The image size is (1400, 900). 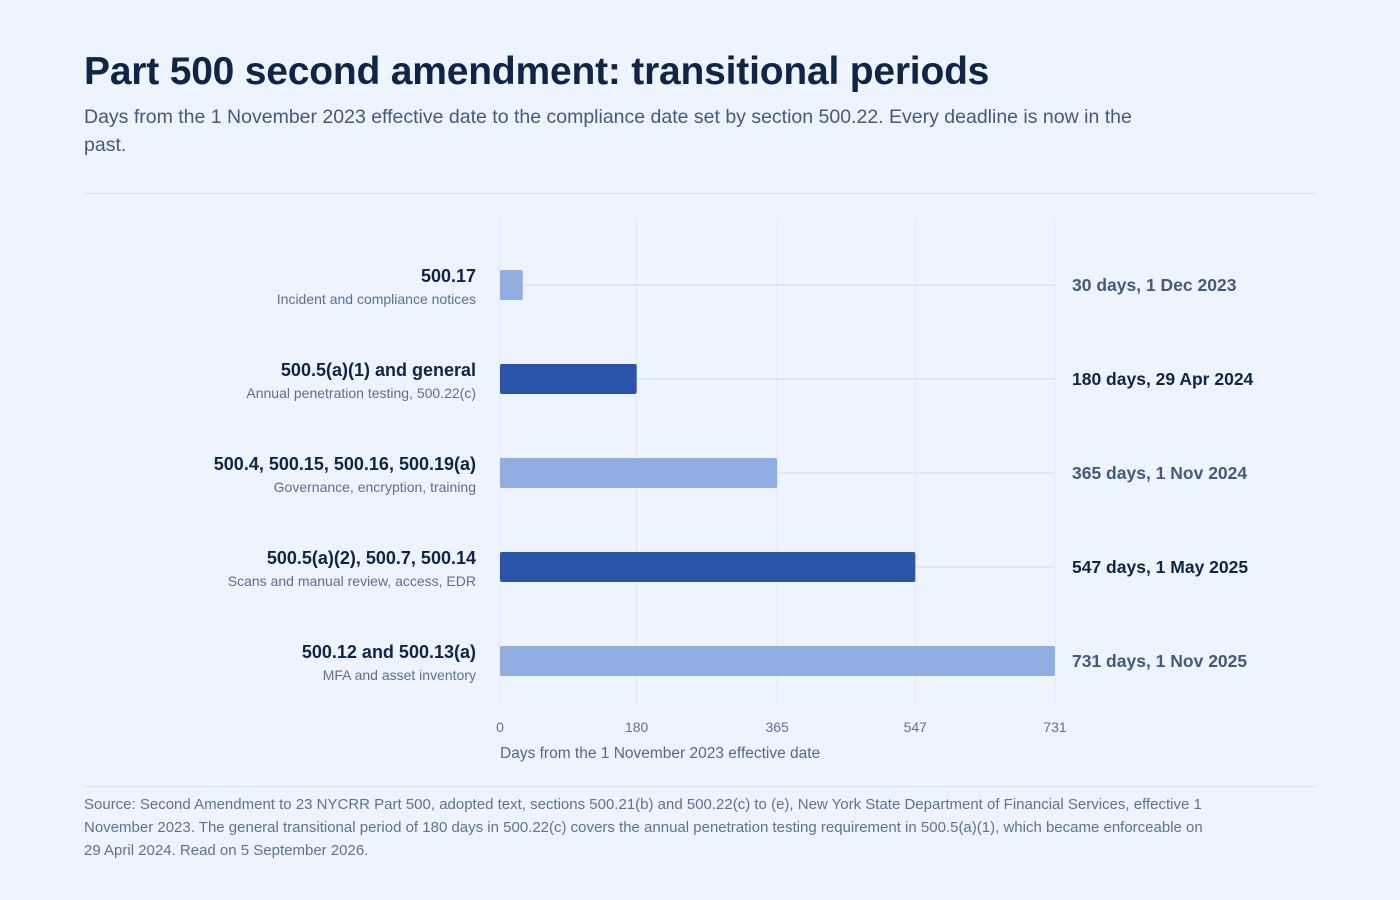 What do you see at coordinates (500, 727) in the screenshot?
I see `x-tick-label-0: 0` at bounding box center [500, 727].